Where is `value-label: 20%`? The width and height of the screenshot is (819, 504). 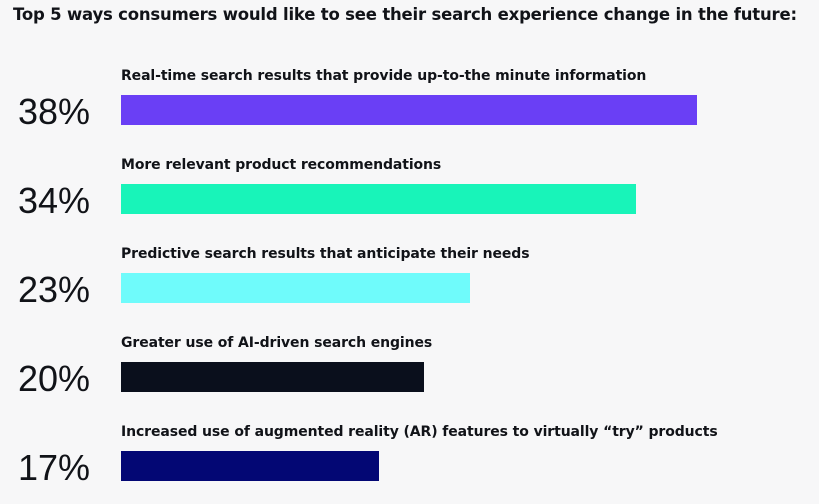
value-label: 20% is located at coordinates (53, 378).